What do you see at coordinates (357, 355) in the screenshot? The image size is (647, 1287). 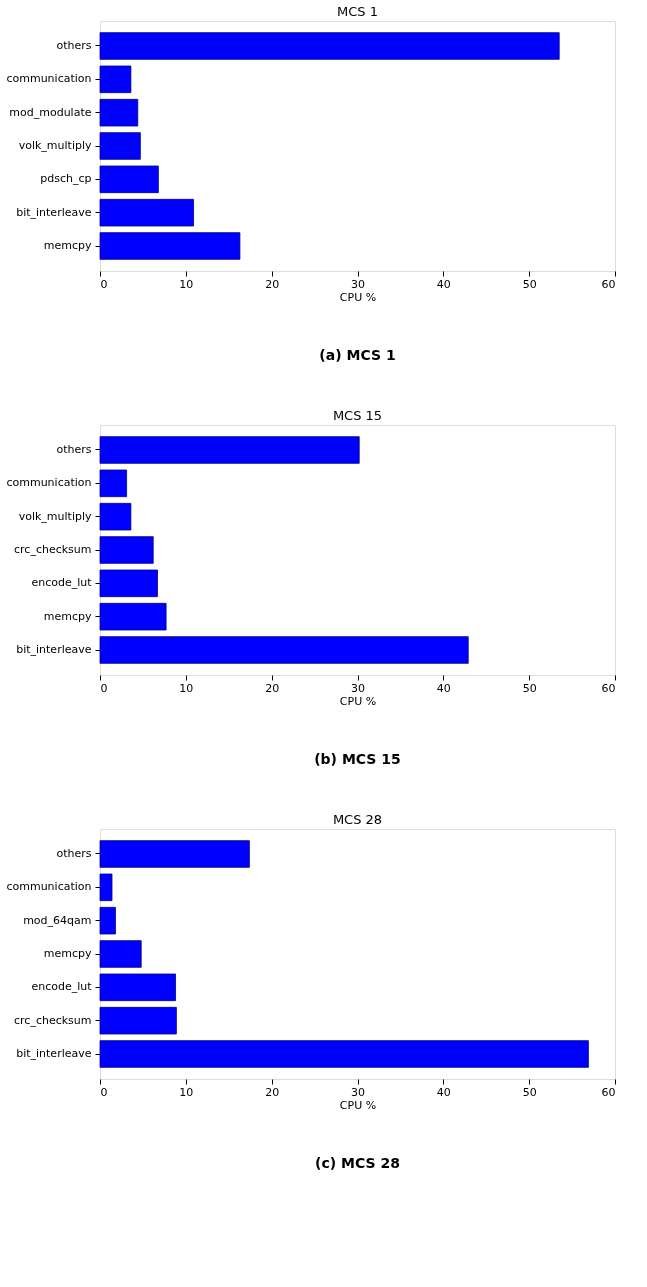 I see `text: (a) MCS 1` at bounding box center [357, 355].